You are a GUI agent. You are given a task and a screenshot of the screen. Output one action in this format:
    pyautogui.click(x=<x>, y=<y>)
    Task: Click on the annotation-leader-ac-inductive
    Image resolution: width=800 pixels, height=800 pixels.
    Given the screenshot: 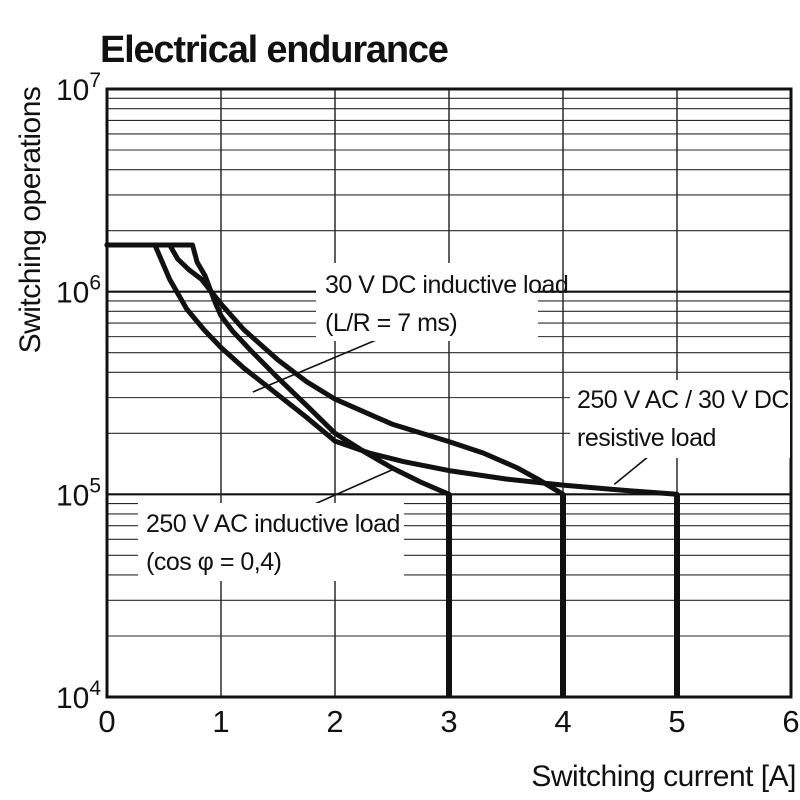 What is the action you would take?
    pyautogui.click(x=353, y=487)
    